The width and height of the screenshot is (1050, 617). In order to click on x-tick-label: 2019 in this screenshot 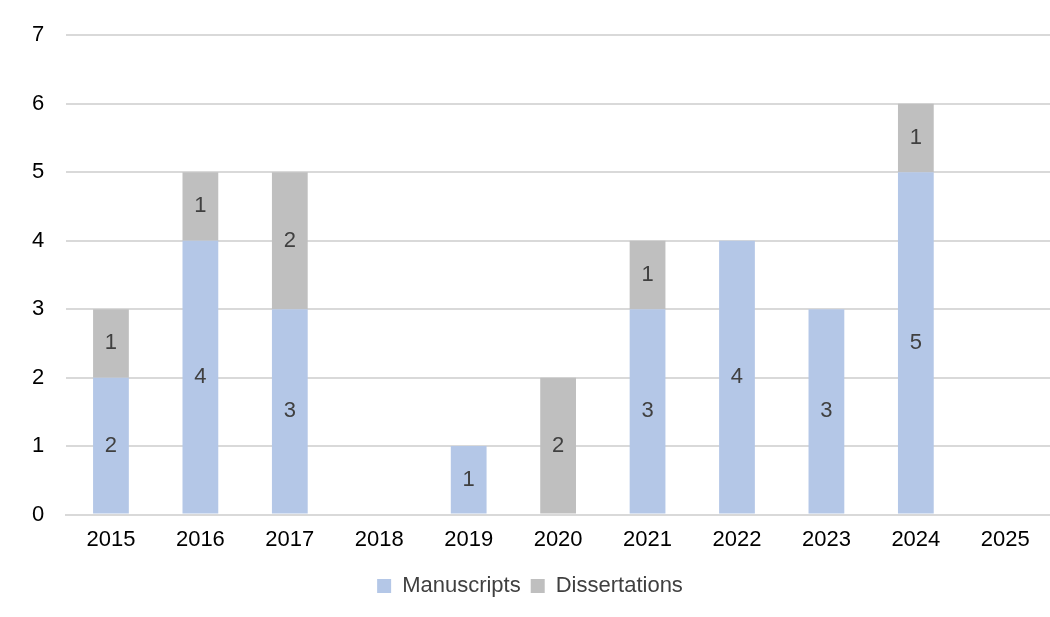, I will do `click(469, 538)`.